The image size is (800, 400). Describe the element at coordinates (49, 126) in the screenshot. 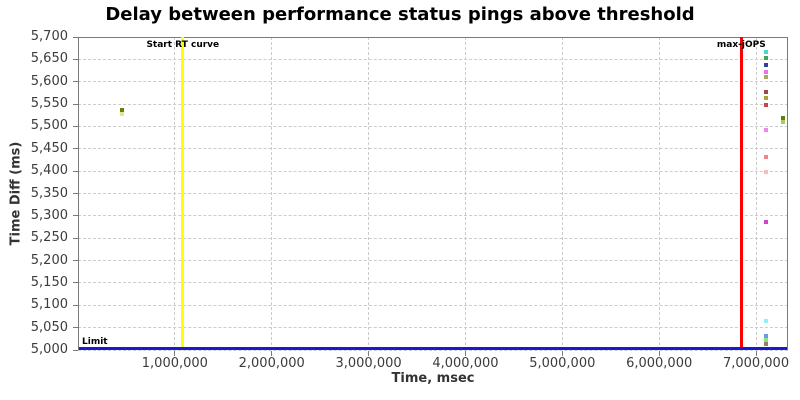

I see `y-tick-label: 5,500` at that location.